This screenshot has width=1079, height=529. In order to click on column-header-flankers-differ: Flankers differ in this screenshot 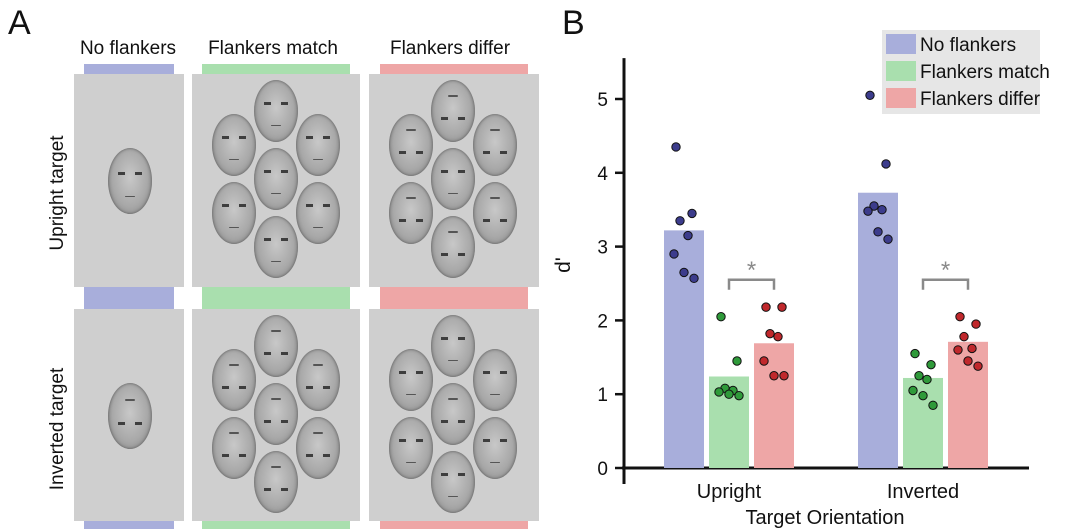, I will do `click(450, 48)`.